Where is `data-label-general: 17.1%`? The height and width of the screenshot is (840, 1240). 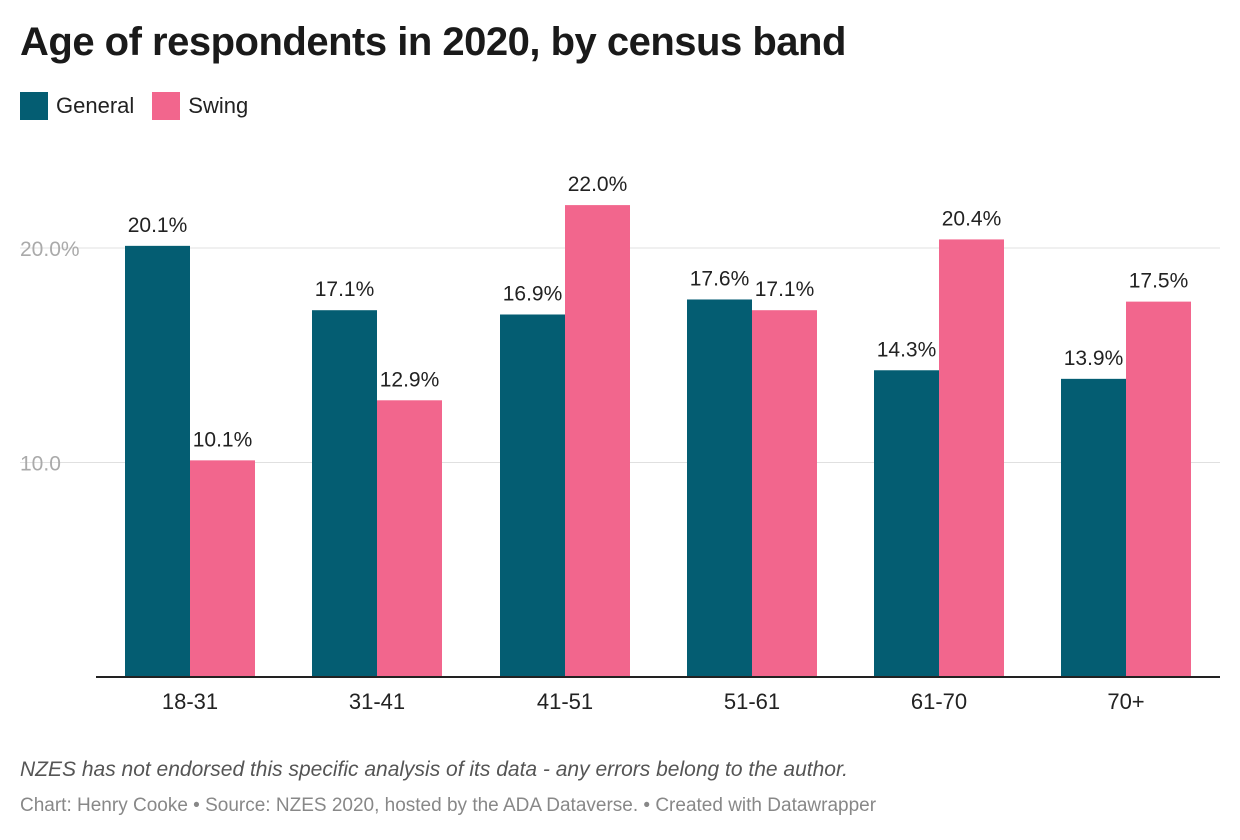
data-label-general: 17.1% is located at coordinates (345, 289).